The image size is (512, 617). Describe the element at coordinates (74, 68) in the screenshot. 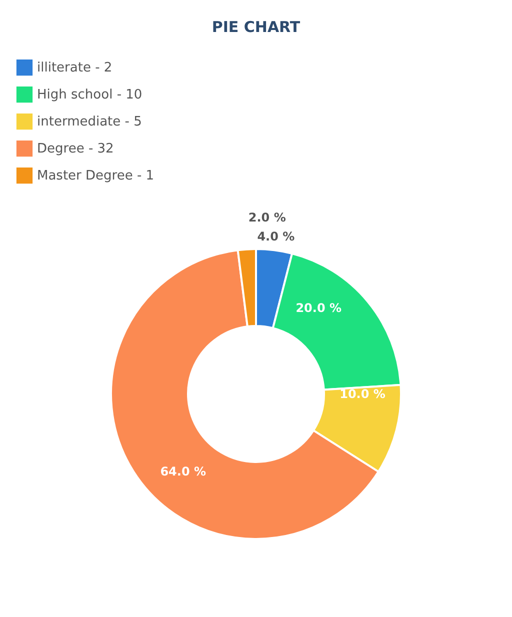

I see `legend-label: illiterate - 2` at that location.